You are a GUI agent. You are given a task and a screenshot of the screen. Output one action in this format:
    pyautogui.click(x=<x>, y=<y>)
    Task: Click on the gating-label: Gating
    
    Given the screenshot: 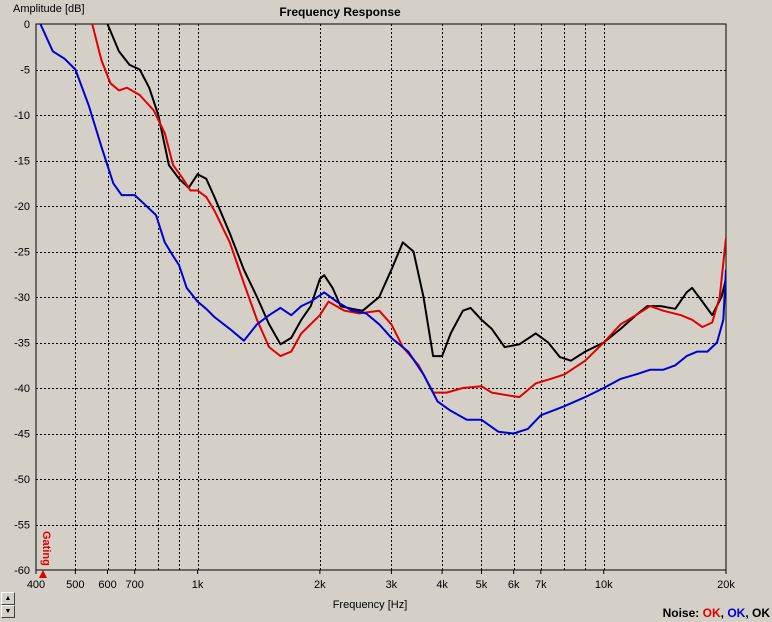 What is the action you would take?
    pyautogui.click(x=46, y=548)
    